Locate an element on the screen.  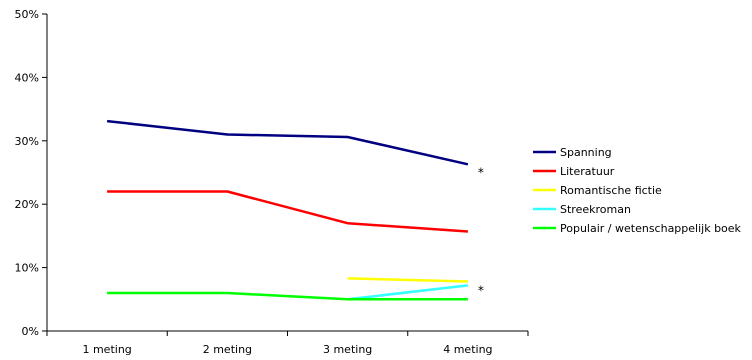
x-tick-label: 3 meting is located at coordinates (347, 349).